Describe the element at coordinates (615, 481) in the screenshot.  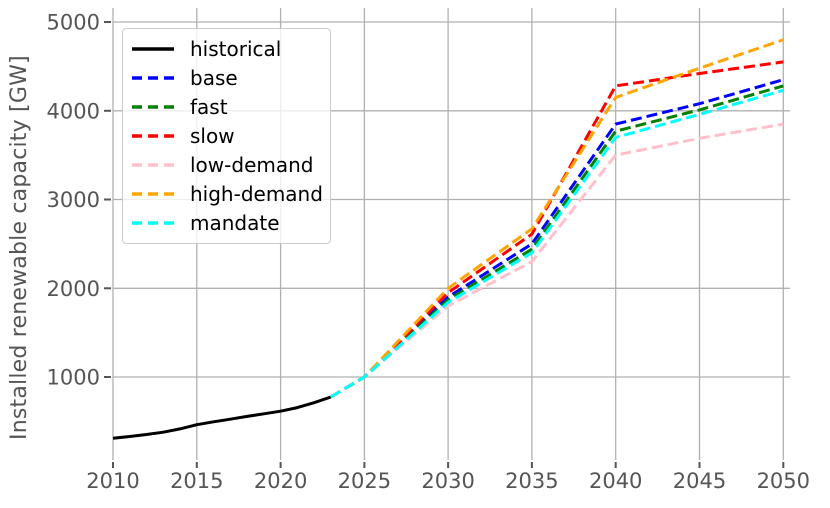
I see `x-tick-label: 2040` at that location.